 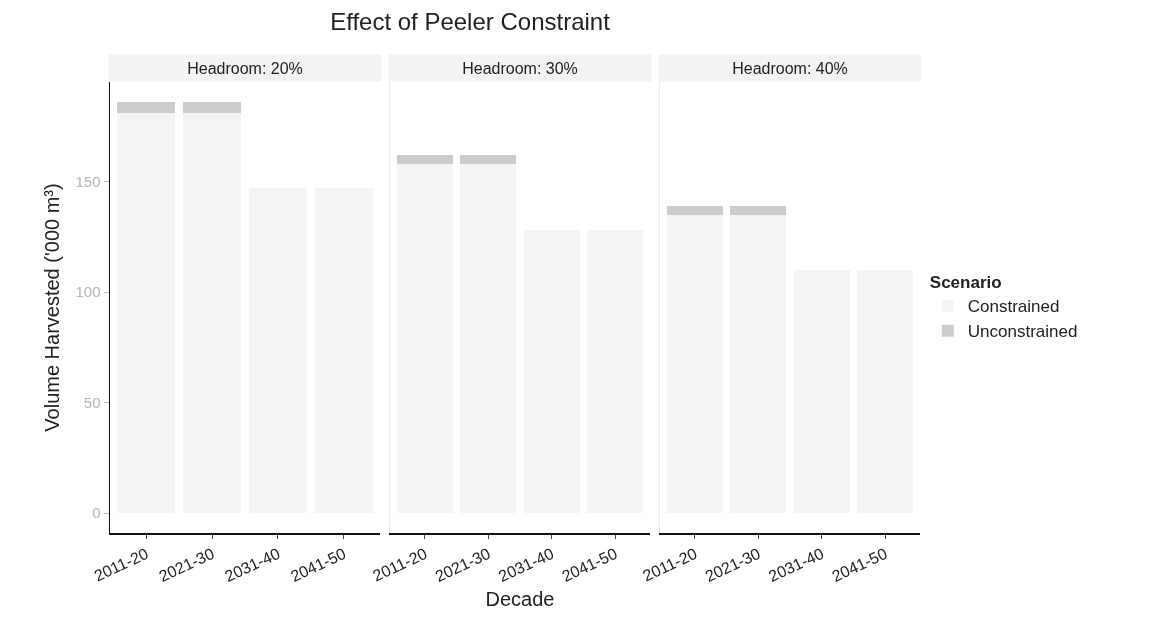 What do you see at coordinates (520, 68) in the screenshot?
I see `chart-subtitle: Headroom: 30%` at bounding box center [520, 68].